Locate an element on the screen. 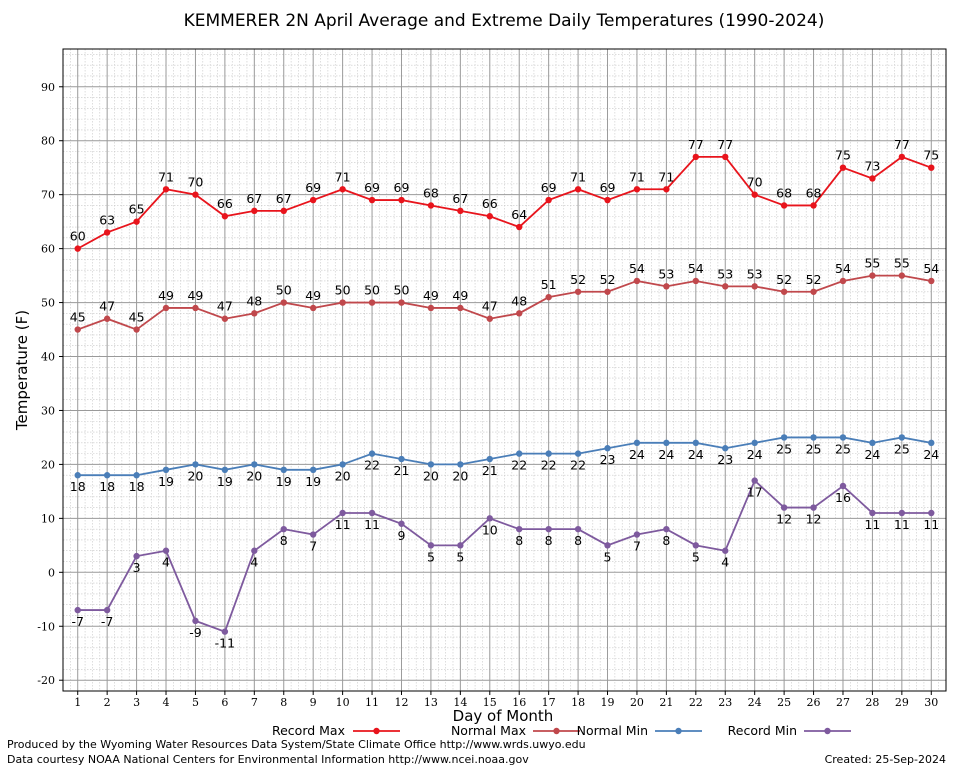  x-tick-label: 28 is located at coordinates (872, 702).